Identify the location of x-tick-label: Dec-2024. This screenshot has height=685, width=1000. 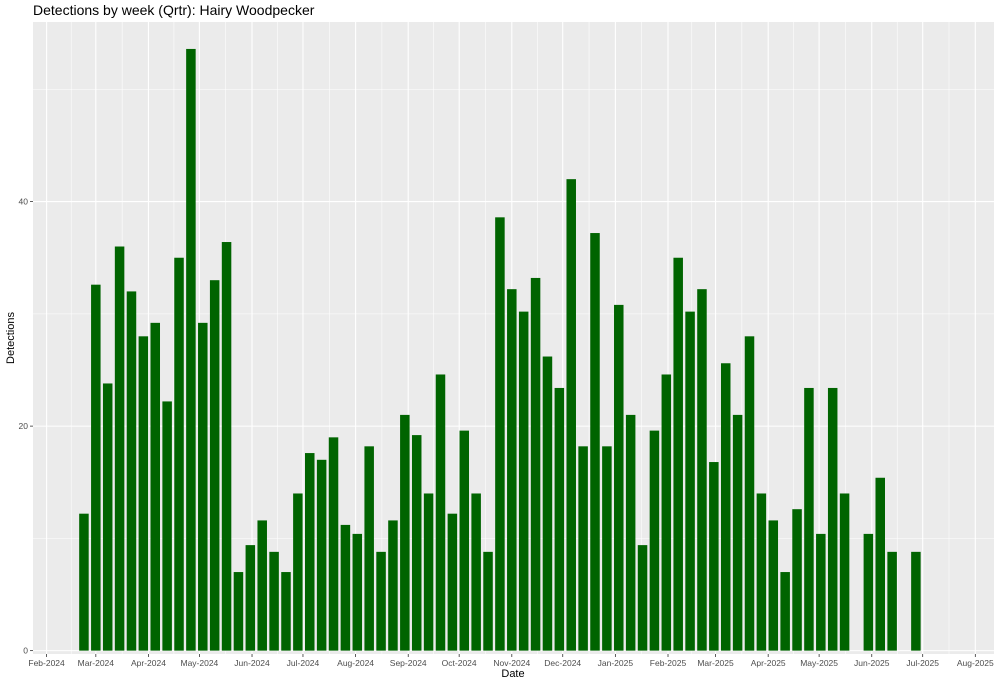
(562, 663).